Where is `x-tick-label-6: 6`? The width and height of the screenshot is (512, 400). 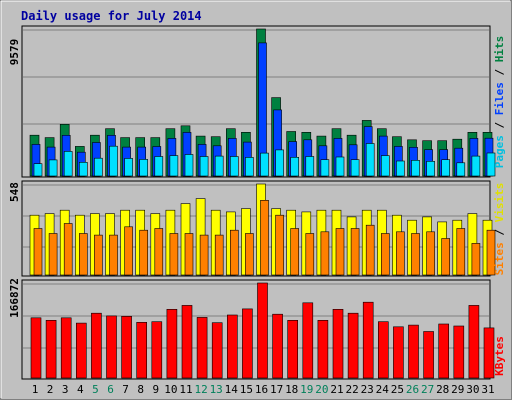
x-tick-label-6: 6 is located at coordinates (110, 389).